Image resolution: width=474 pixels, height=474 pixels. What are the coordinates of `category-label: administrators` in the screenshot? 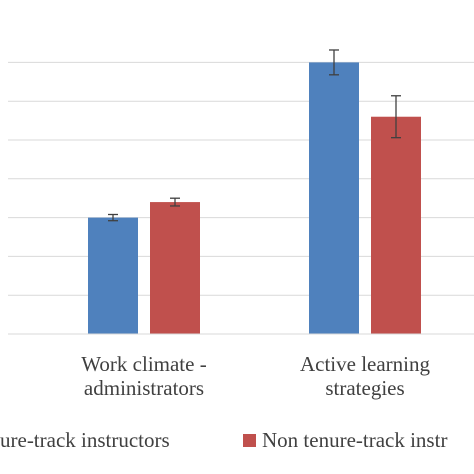 It's located at (144, 388).